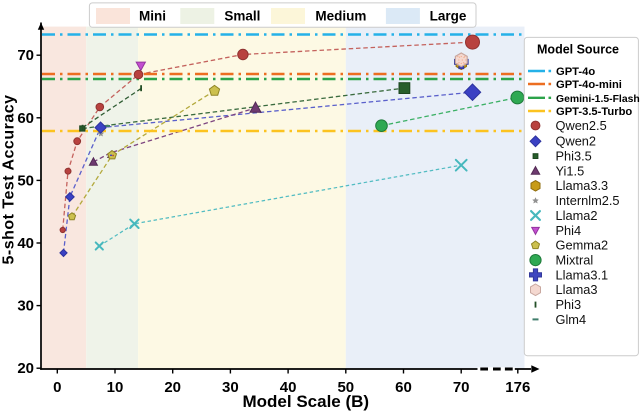 This screenshot has width=640, height=412. What do you see at coordinates (242, 16) in the screenshot?
I see `svg-text: Small` at bounding box center [242, 16].